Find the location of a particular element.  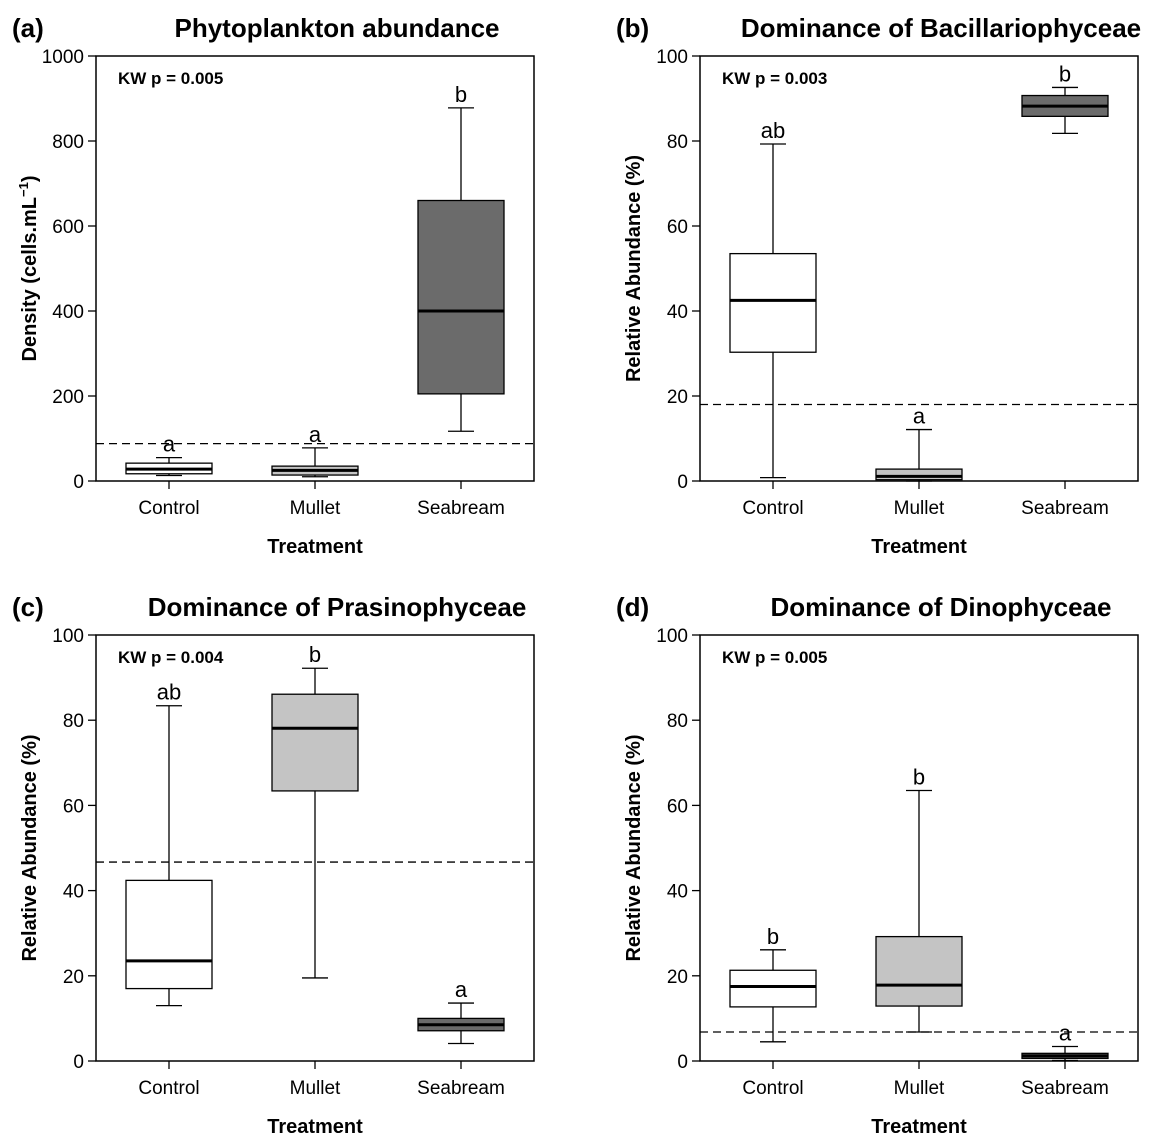

y-tick-label: 800 is located at coordinates (68, 142).